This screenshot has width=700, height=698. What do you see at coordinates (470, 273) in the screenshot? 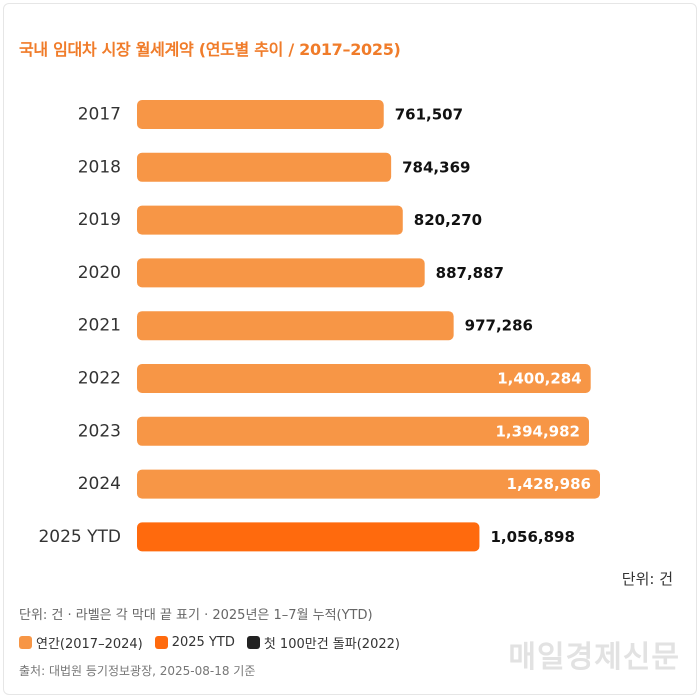
I see `value-label: 887,887` at bounding box center [470, 273].